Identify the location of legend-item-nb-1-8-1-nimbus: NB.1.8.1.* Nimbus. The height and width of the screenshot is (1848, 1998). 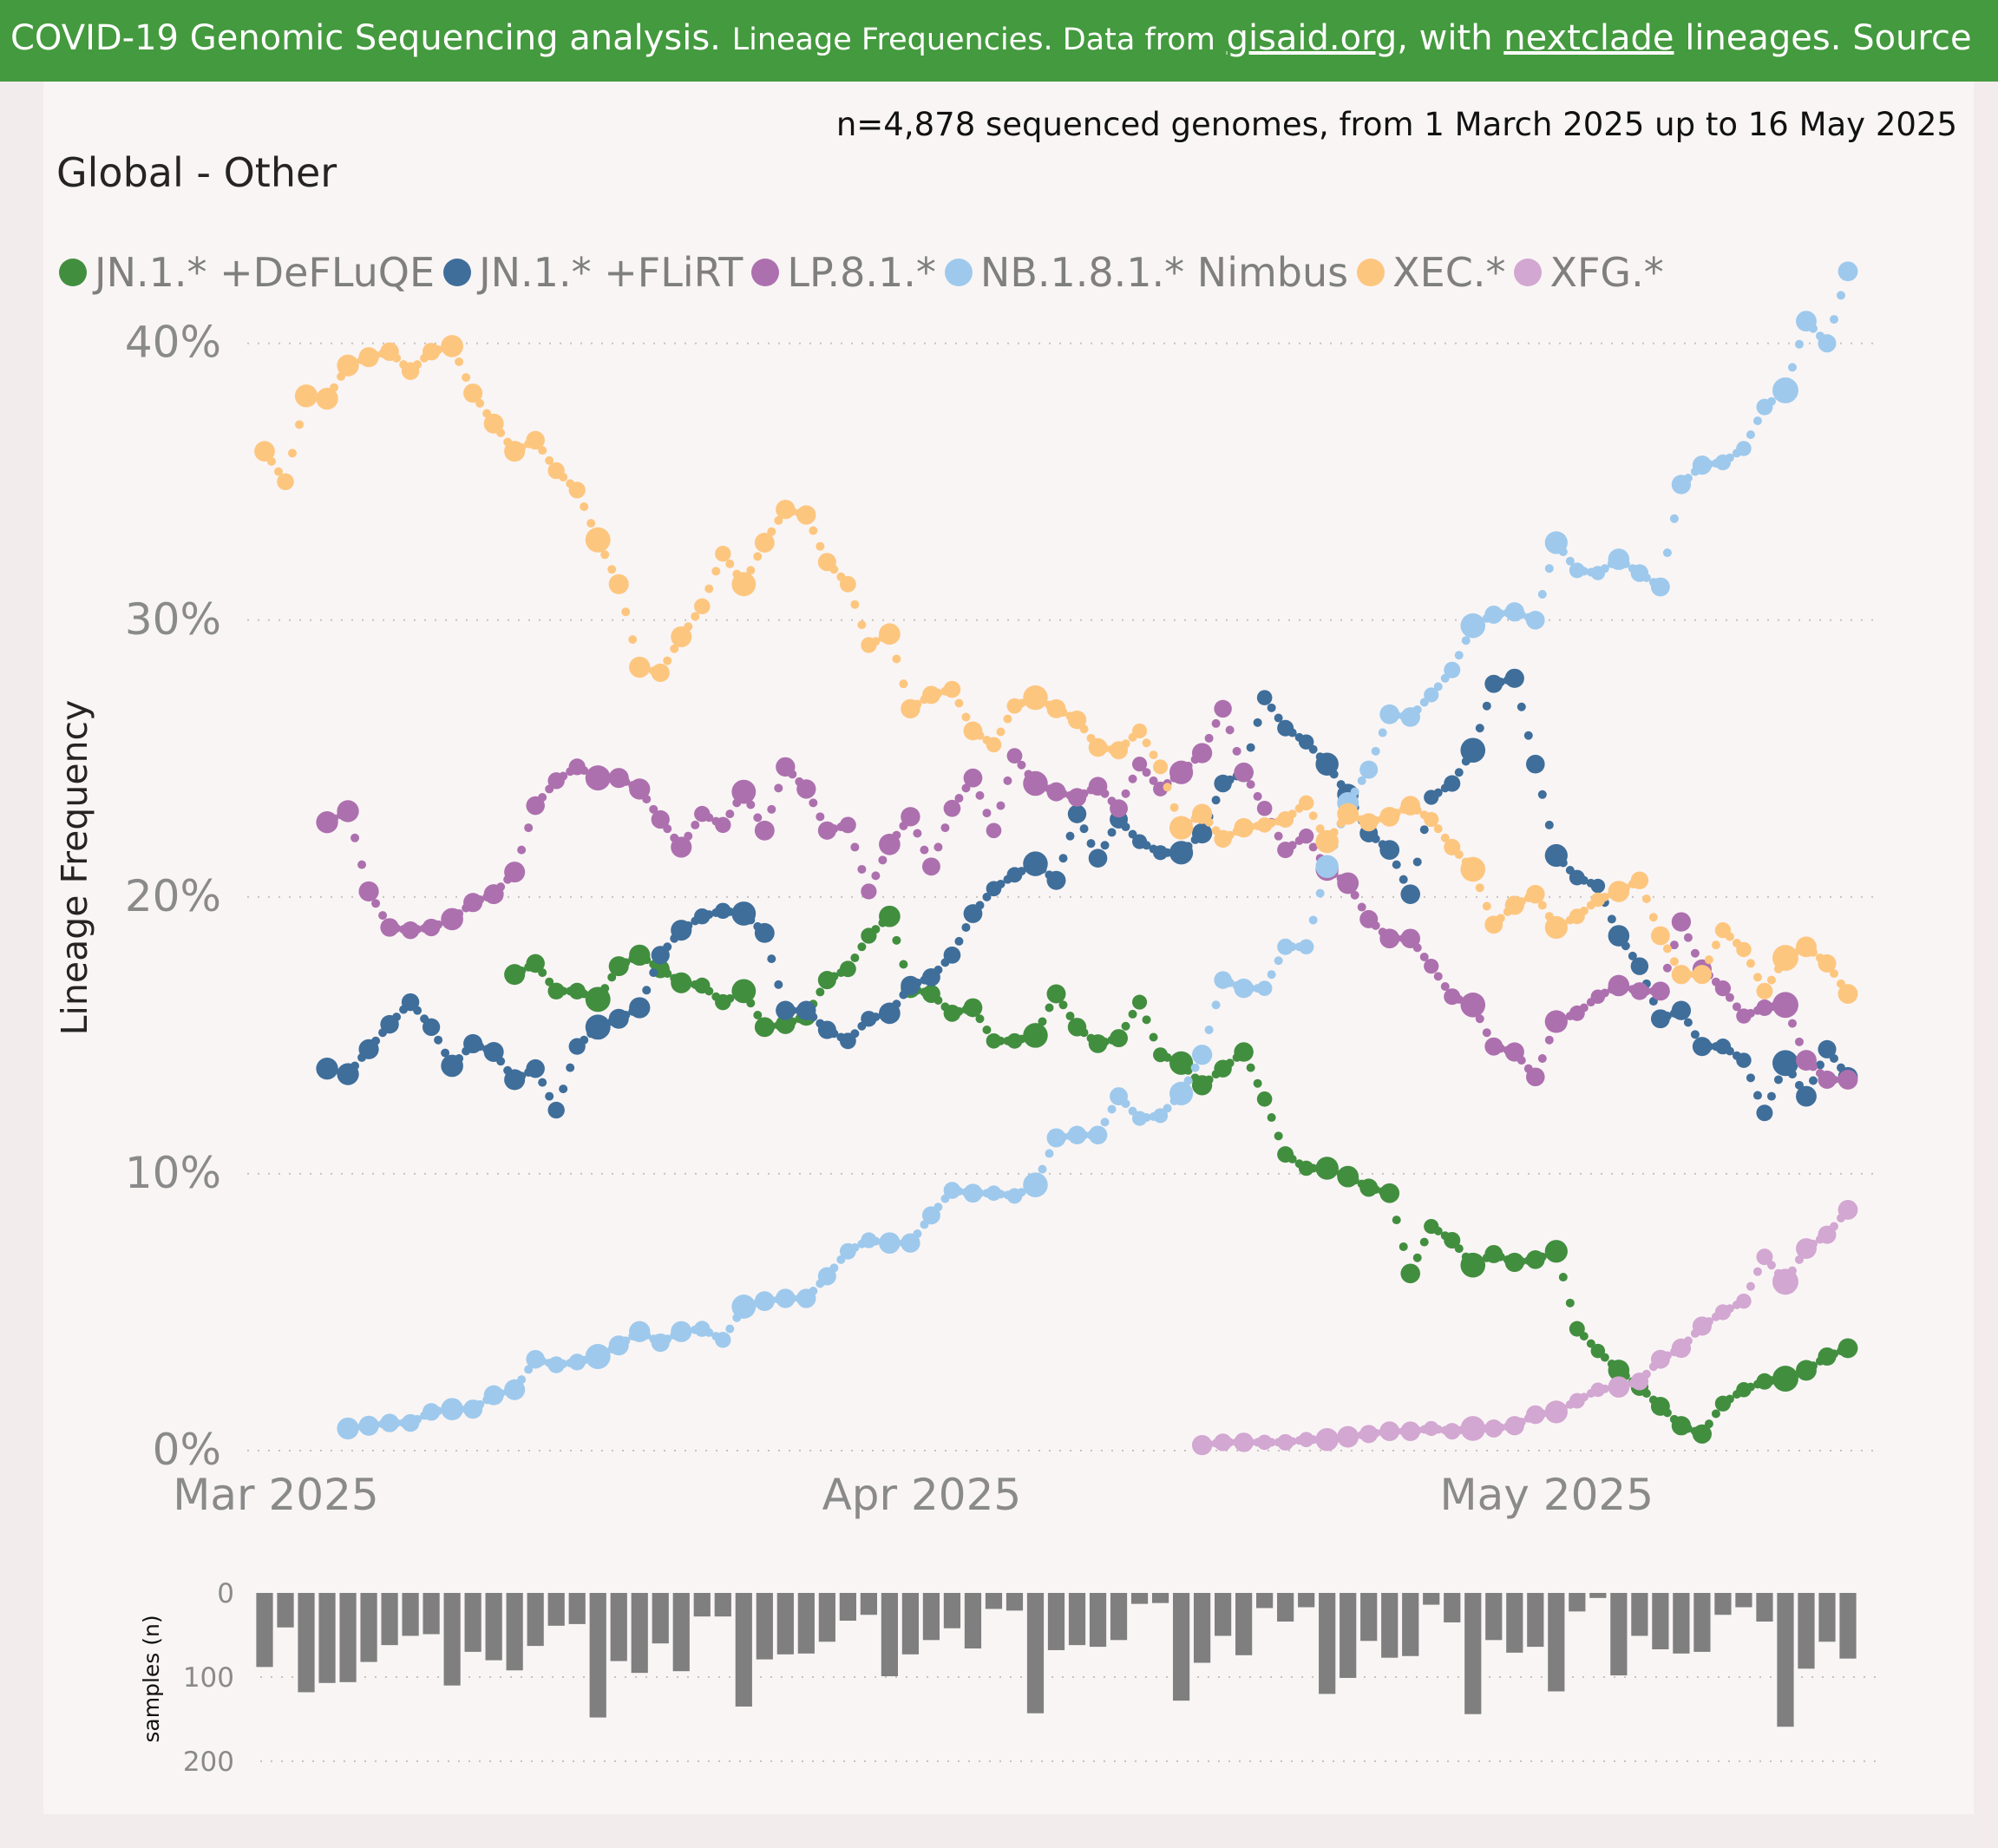
(1146, 272).